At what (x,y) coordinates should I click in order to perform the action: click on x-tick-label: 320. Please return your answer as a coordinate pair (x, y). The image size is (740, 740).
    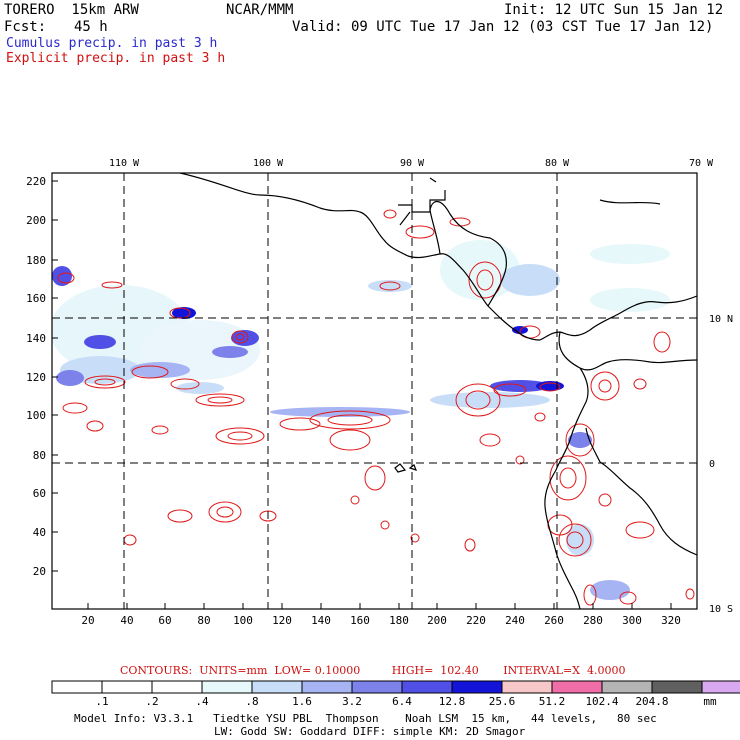
    Looking at the image, I should click on (671, 620).